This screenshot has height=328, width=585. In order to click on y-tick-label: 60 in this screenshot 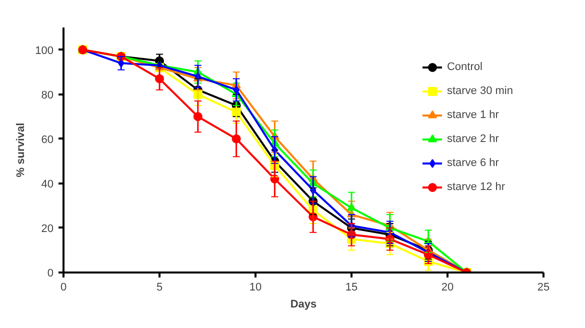, I will do `click(47, 140)`.